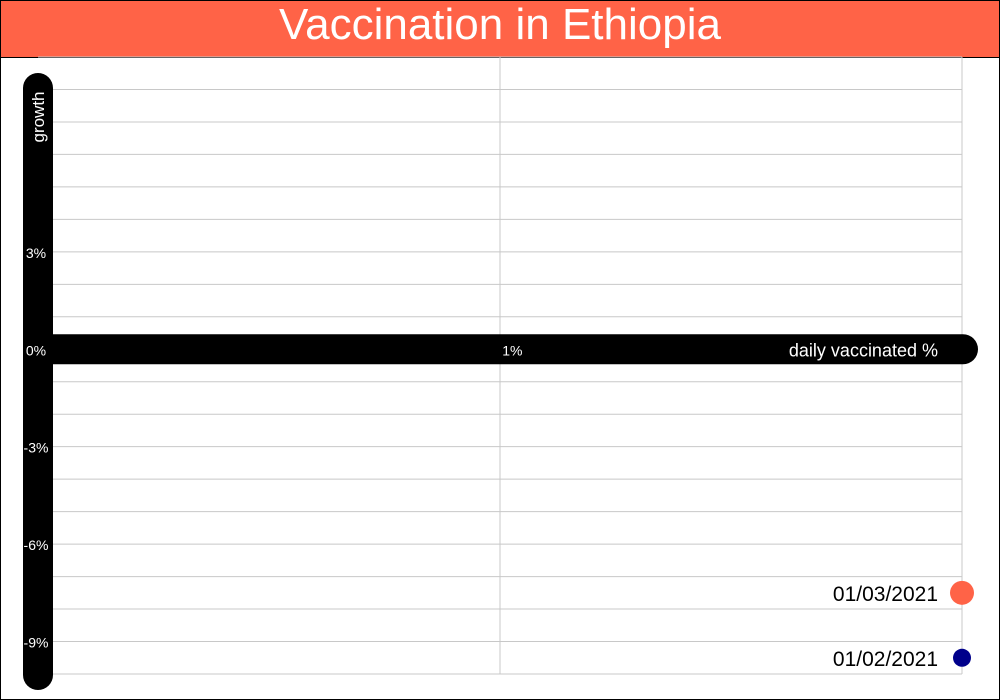 The image size is (1000, 700). Describe the element at coordinates (36, 545) in the screenshot. I see `y-tick-label: -6%` at that location.